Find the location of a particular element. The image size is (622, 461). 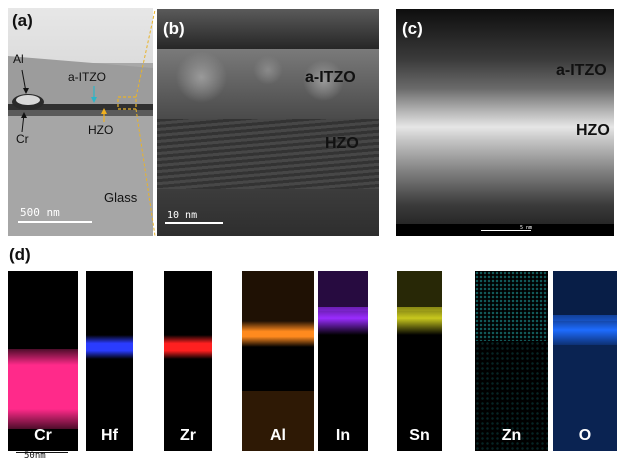

eds-map-in: In is located at coordinates (343, 361).